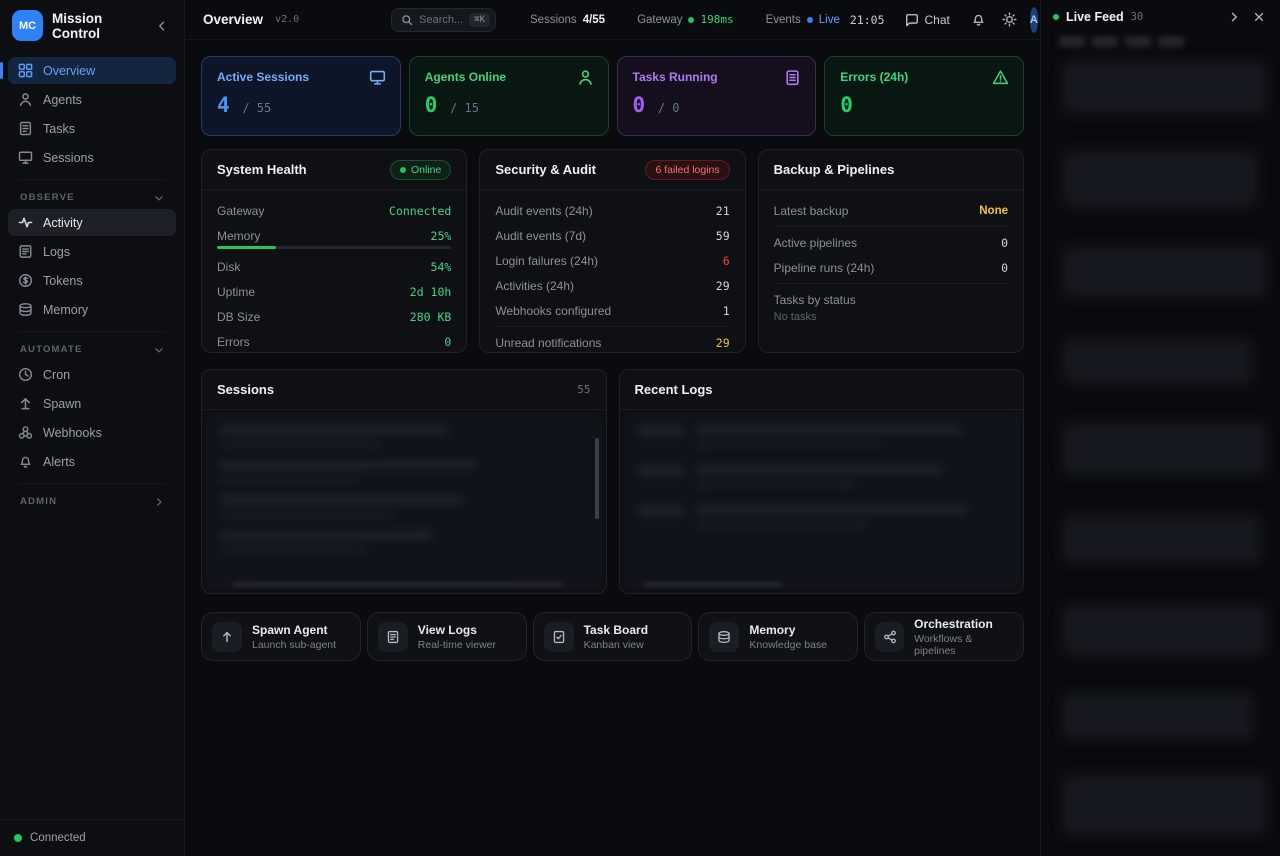 The height and width of the screenshot is (856, 1280). I want to click on search-input: Search... ⌘K, so click(444, 19).